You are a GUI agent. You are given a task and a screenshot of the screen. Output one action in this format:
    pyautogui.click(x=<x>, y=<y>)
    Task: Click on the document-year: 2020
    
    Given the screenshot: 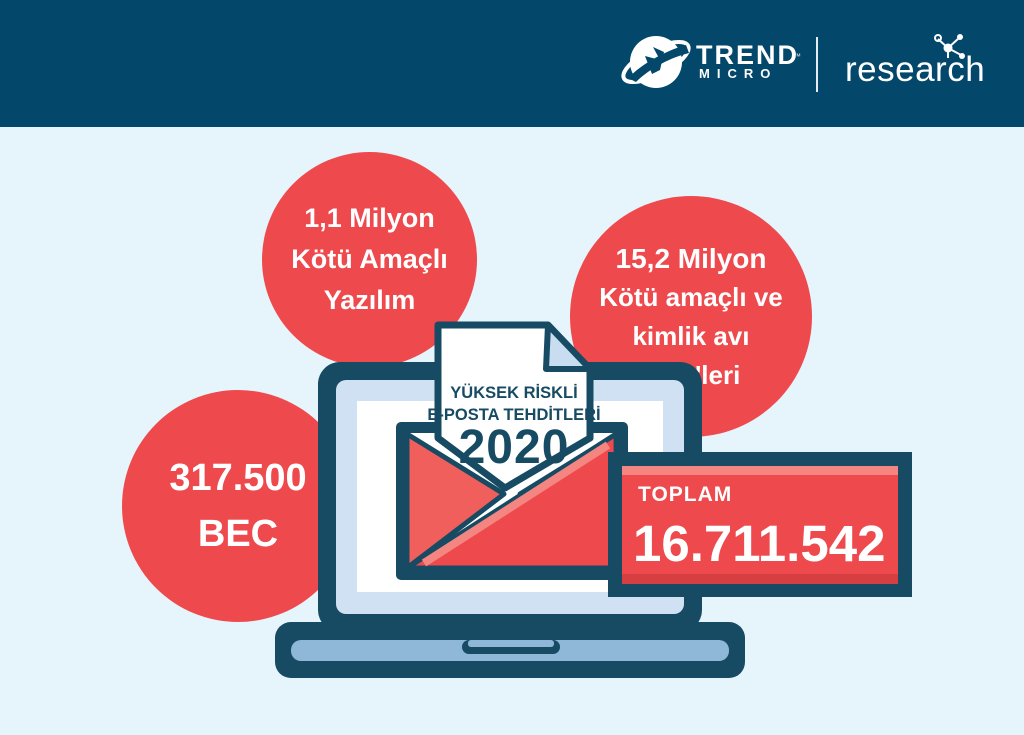 What is the action you would take?
    pyautogui.click(x=514, y=447)
    